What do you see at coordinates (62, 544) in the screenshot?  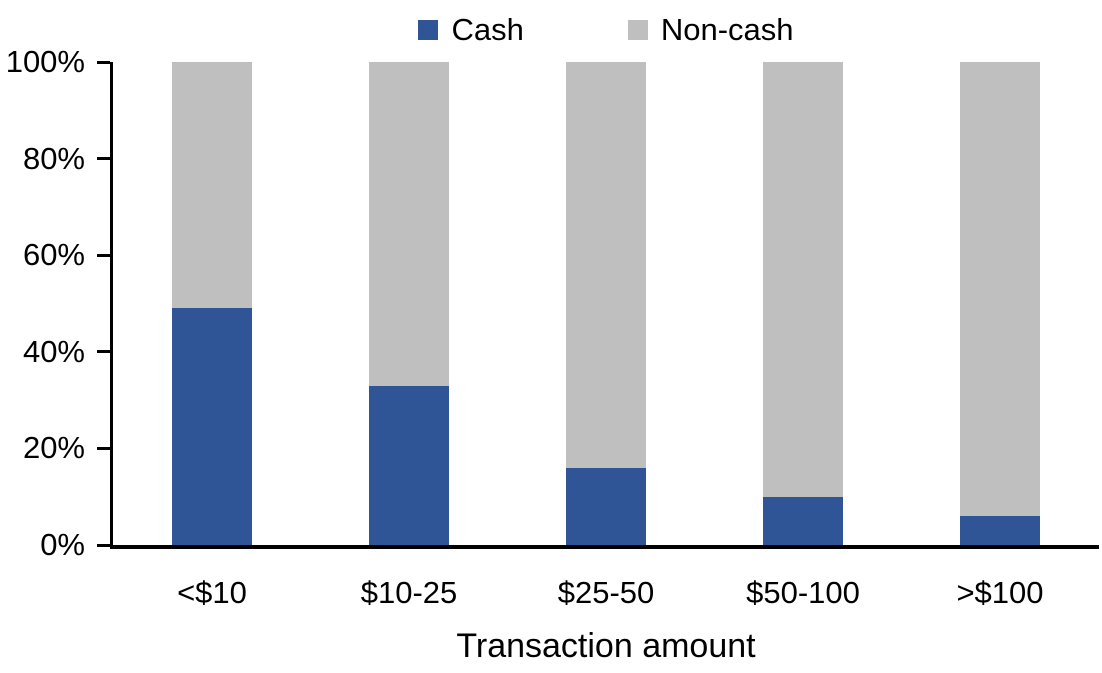 I see `y-tick-label-0: 0%` at bounding box center [62, 544].